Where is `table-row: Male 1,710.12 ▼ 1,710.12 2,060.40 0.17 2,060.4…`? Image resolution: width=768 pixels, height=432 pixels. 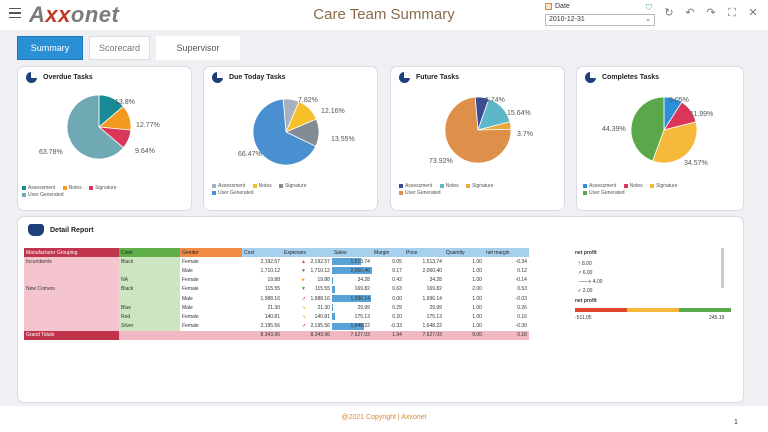
table-row: Male 1,710.12 ▼ 1,710.12 2,060.40 0.17 2,060.4… is located at coordinates (276, 271).